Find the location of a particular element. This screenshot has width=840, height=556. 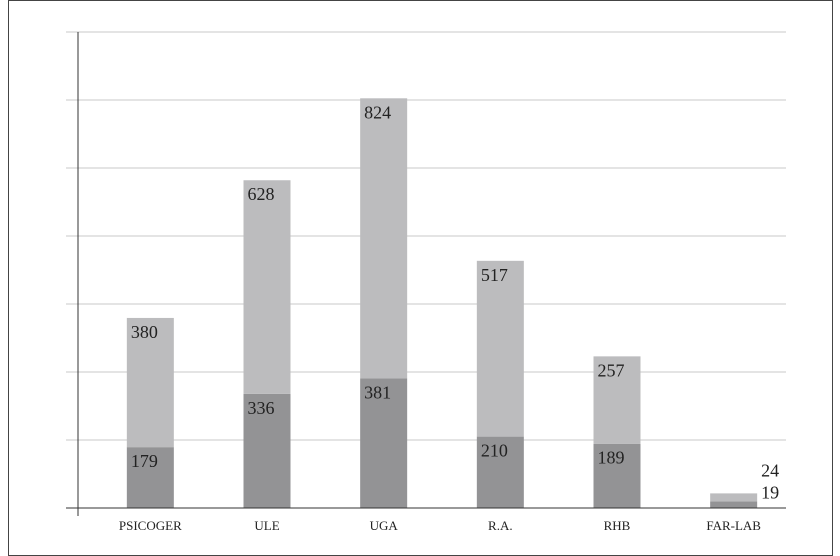

x-tick-label: FAR-LAB is located at coordinates (733, 525).